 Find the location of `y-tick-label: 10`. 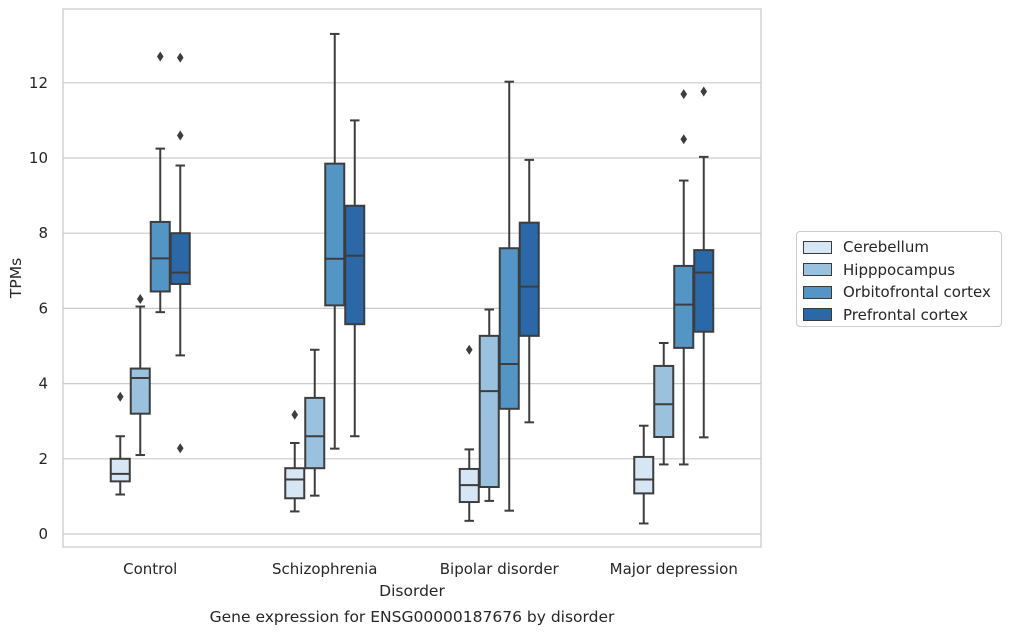

y-tick-label: 10 is located at coordinates (38, 158).